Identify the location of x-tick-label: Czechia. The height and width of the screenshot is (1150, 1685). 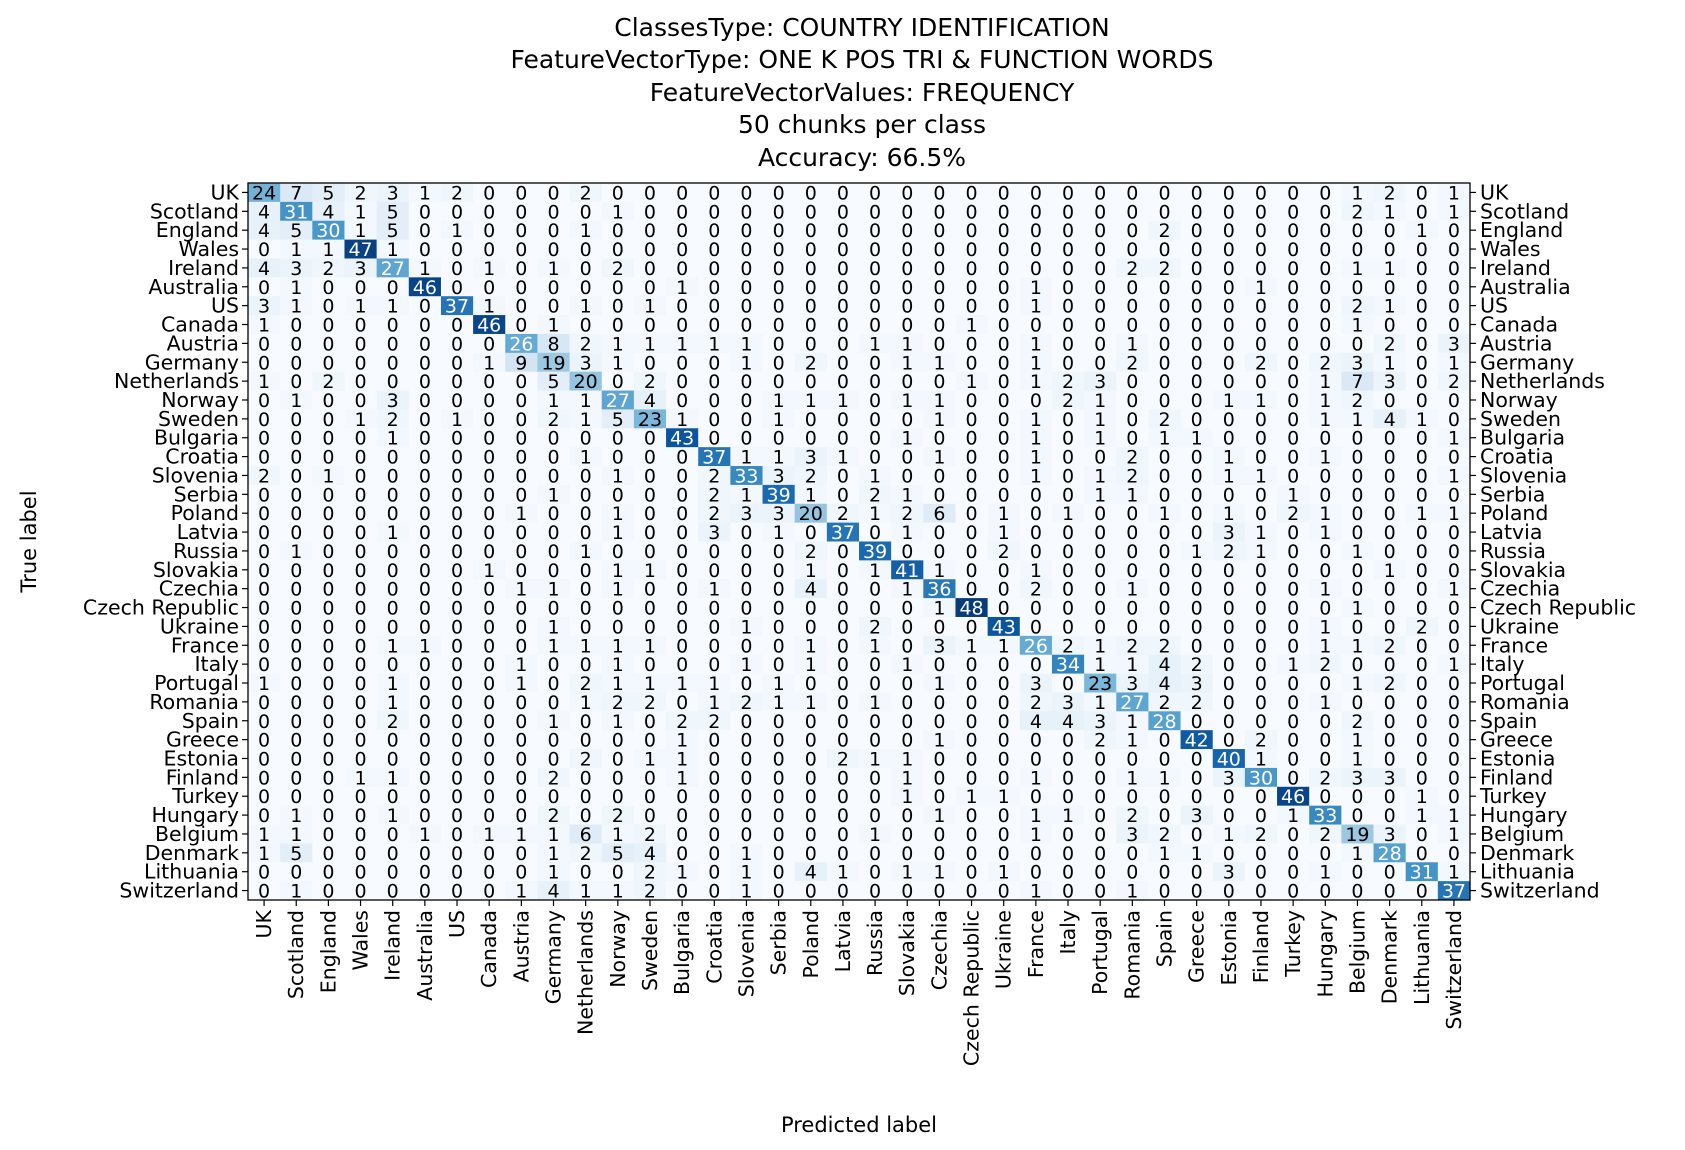
(939, 950).